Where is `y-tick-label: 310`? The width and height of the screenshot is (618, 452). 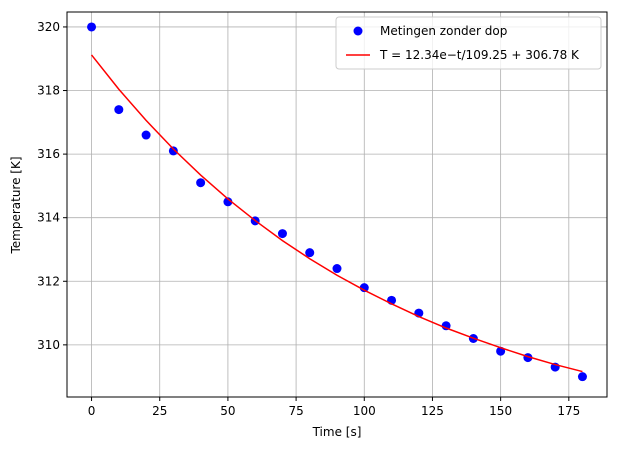 y-tick-label: 310 is located at coordinates (48, 345).